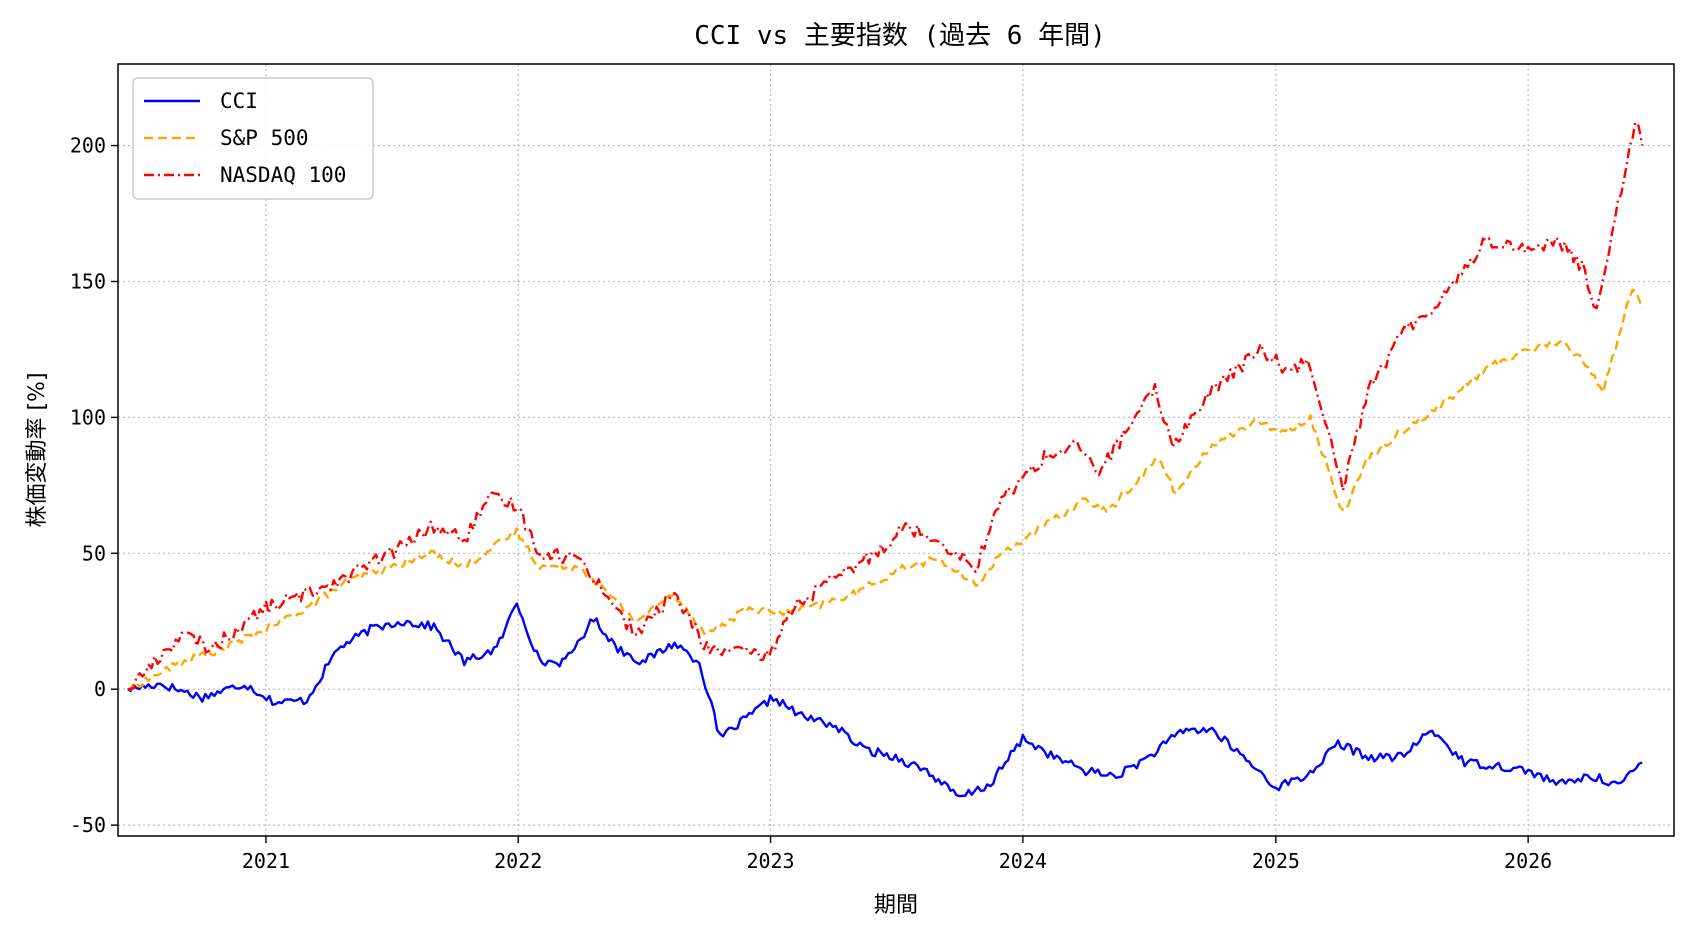 The image size is (1688, 932). Describe the element at coordinates (264, 138) in the screenshot. I see `legend-entry-label: S&P 500` at that location.